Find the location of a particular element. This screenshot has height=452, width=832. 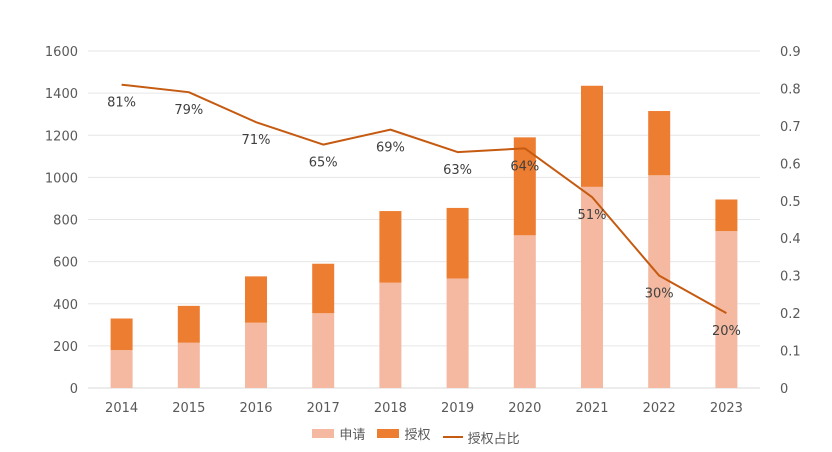

left-tick-label: 1000 is located at coordinates (61, 178).